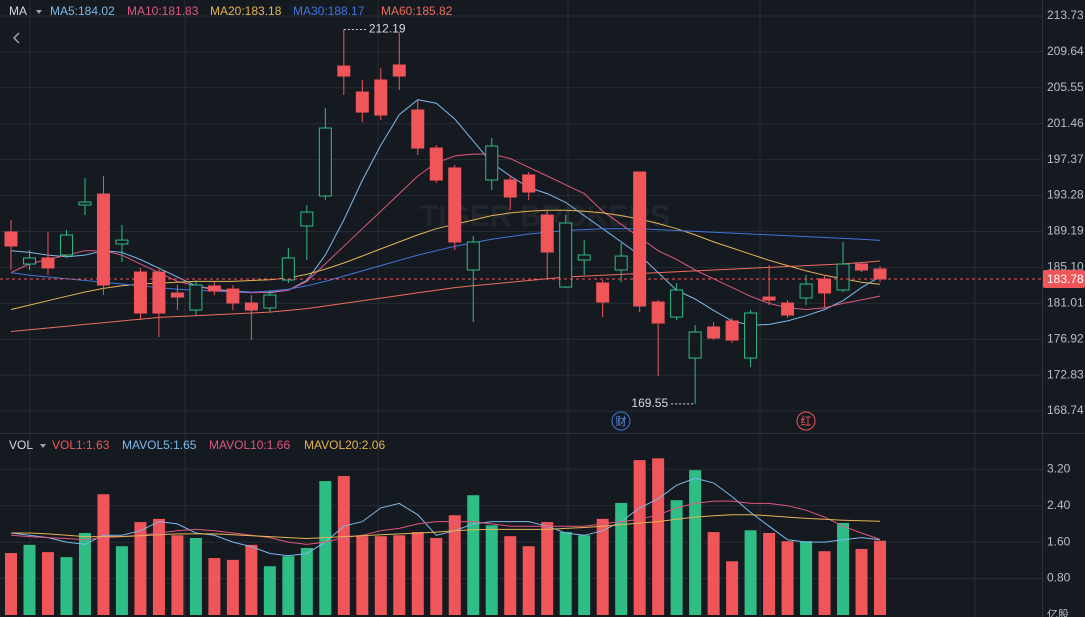  Describe the element at coordinates (16, 38) in the screenshot. I see `collapse-arrow` at that location.